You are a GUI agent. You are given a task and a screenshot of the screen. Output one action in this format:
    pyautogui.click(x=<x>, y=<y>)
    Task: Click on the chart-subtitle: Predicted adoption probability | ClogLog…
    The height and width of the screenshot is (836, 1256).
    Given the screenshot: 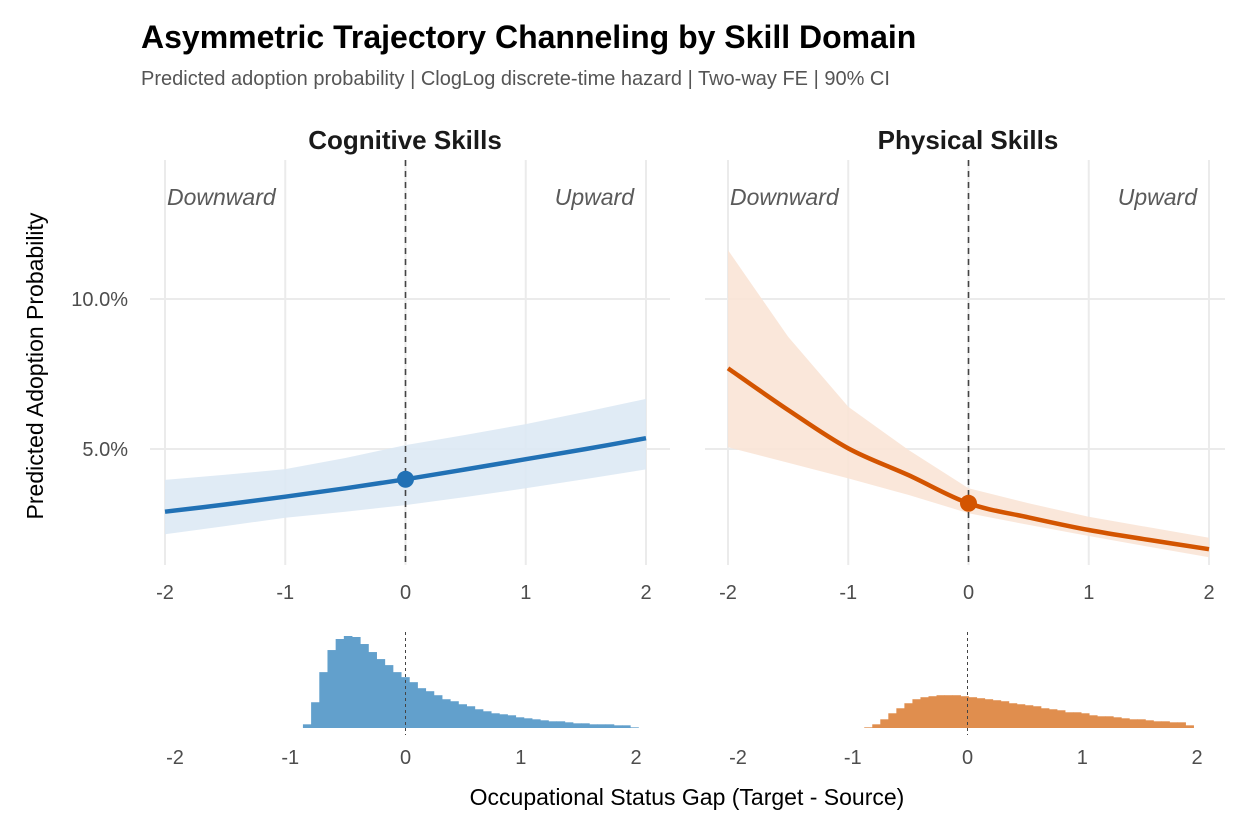 What is the action you would take?
    pyautogui.click(x=515, y=79)
    